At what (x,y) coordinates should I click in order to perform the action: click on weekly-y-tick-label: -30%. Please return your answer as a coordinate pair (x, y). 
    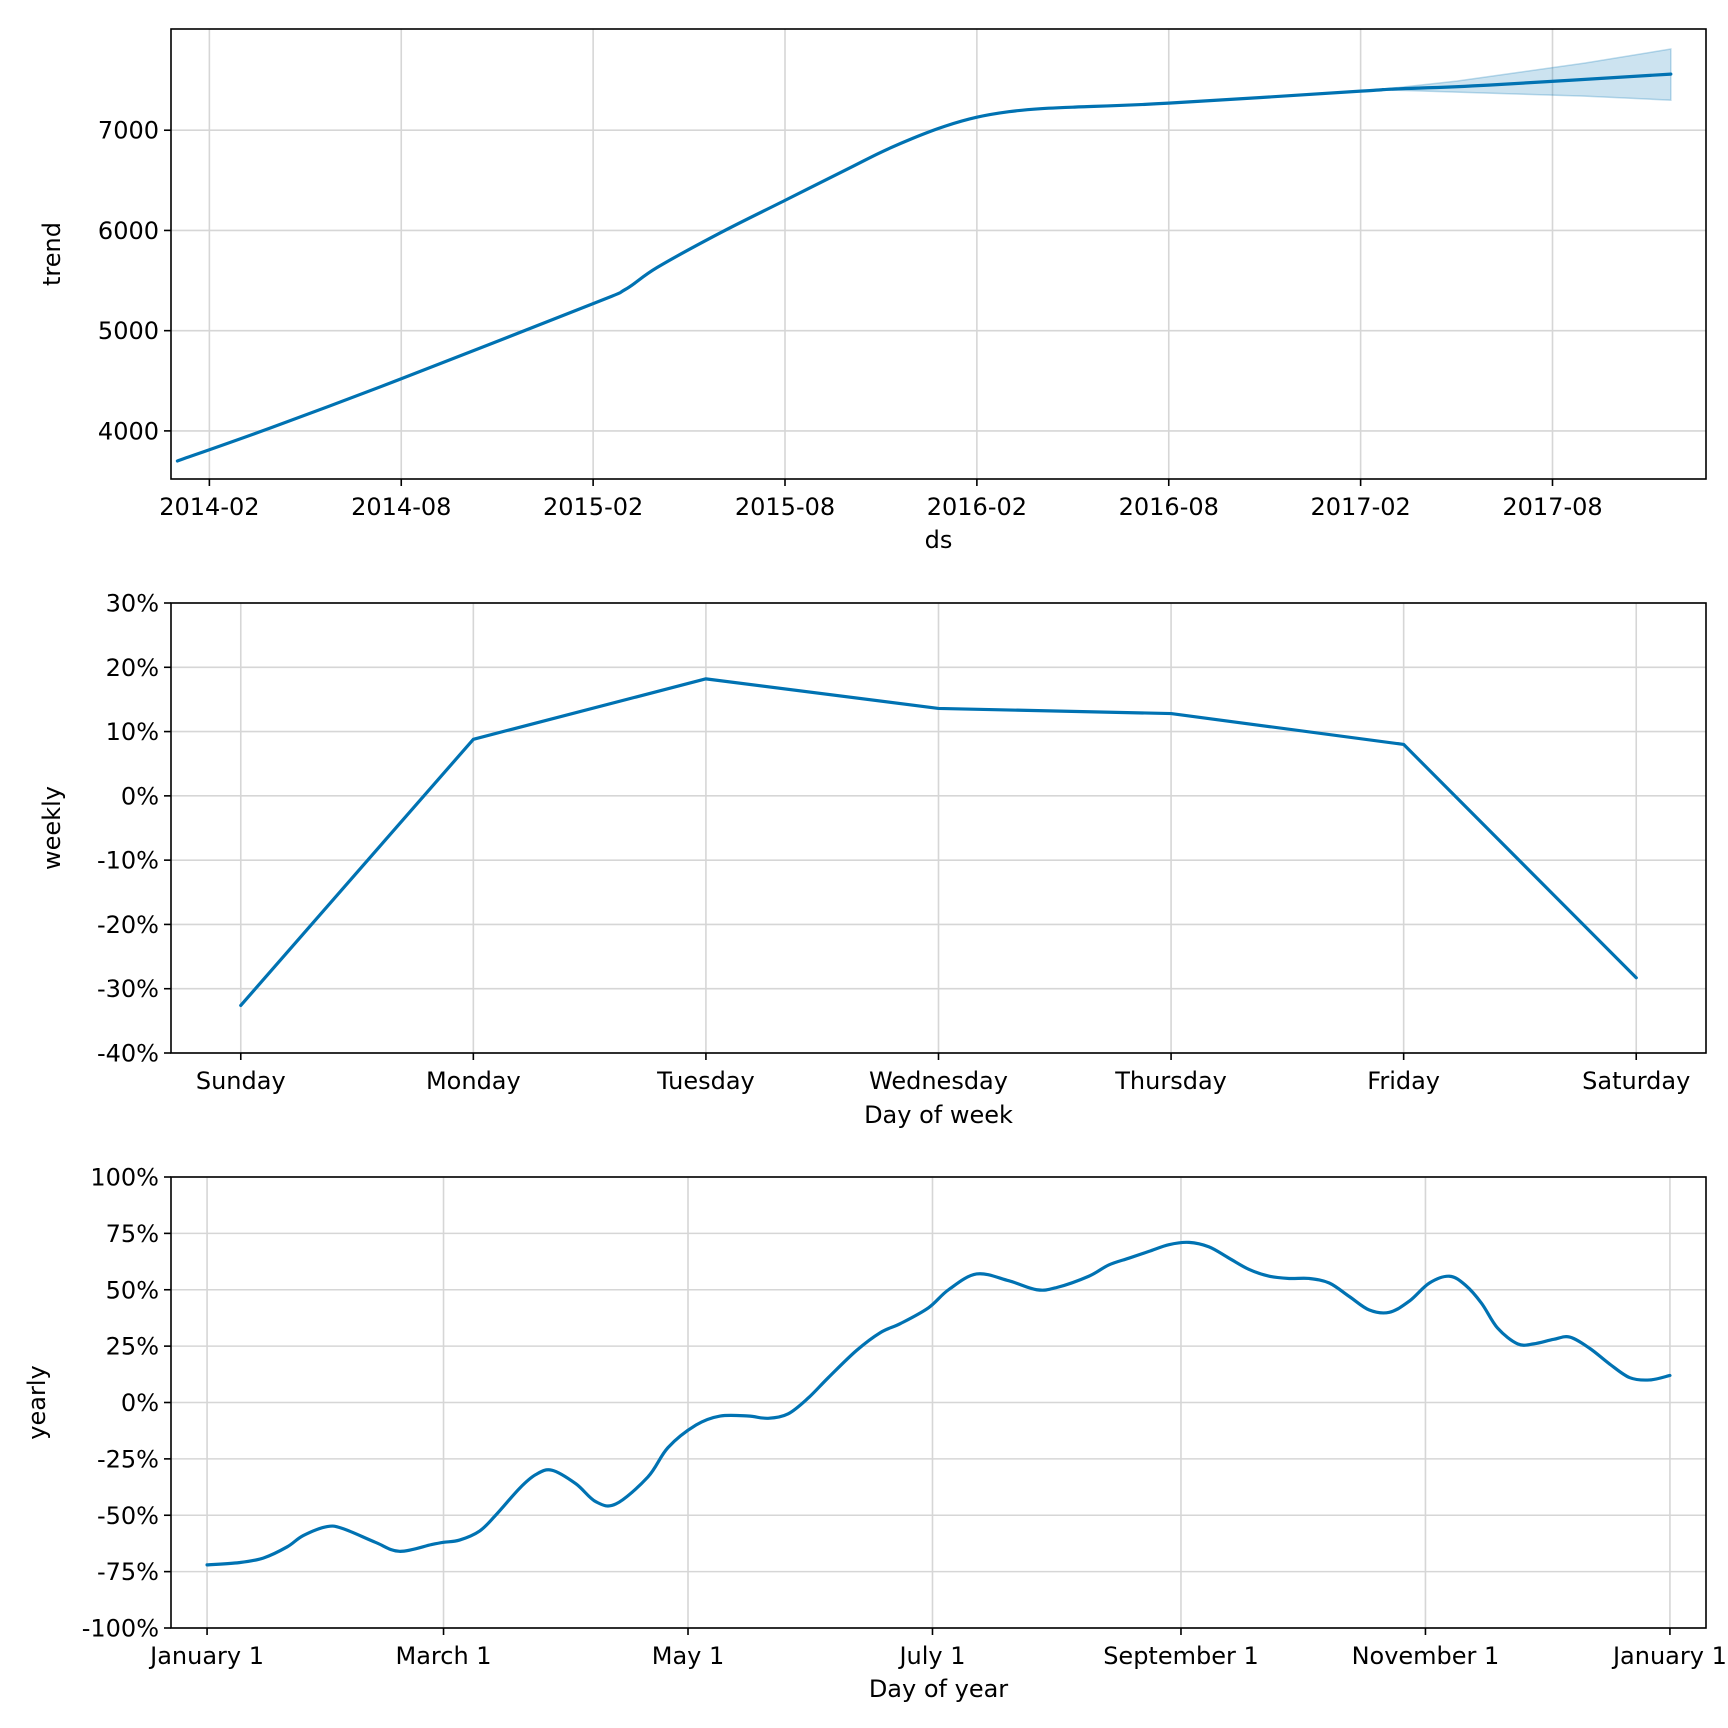
    Looking at the image, I should click on (128, 989).